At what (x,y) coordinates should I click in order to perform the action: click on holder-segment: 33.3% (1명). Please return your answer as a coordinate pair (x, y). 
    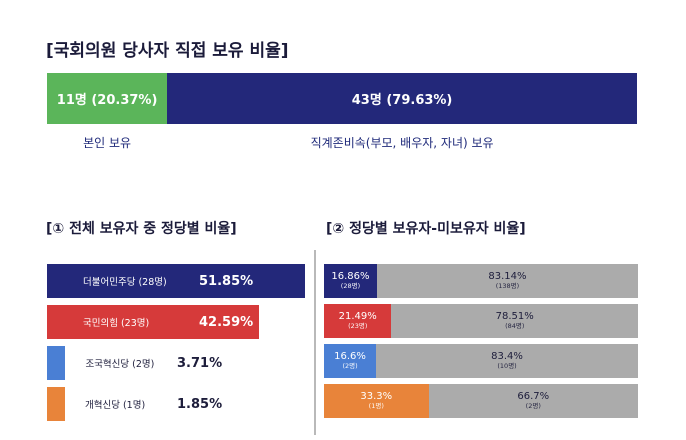
    Looking at the image, I should click on (376, 401).